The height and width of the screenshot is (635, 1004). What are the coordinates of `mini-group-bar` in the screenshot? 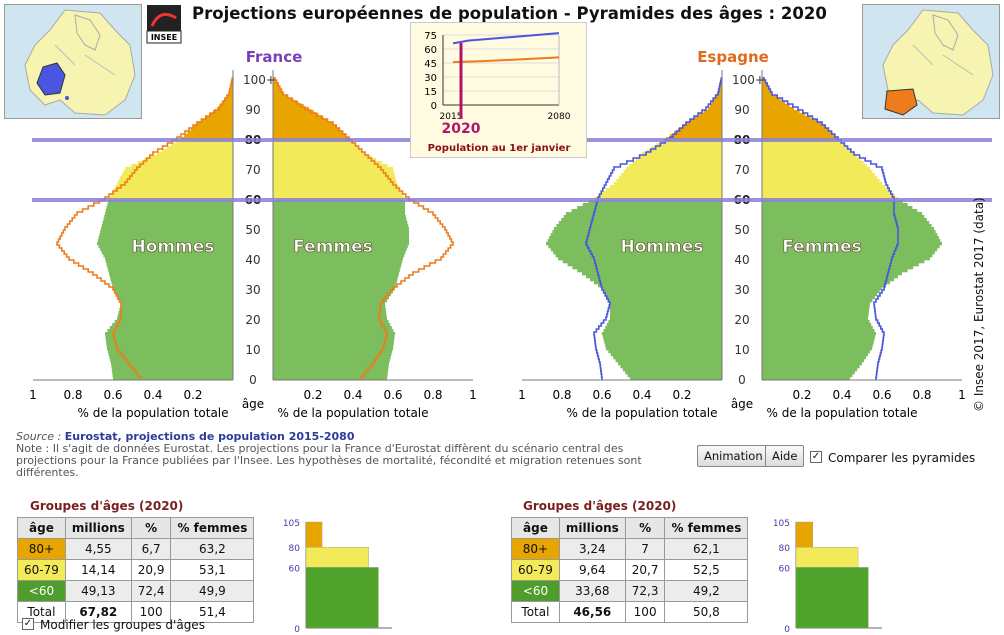 It's located at (832, 598).